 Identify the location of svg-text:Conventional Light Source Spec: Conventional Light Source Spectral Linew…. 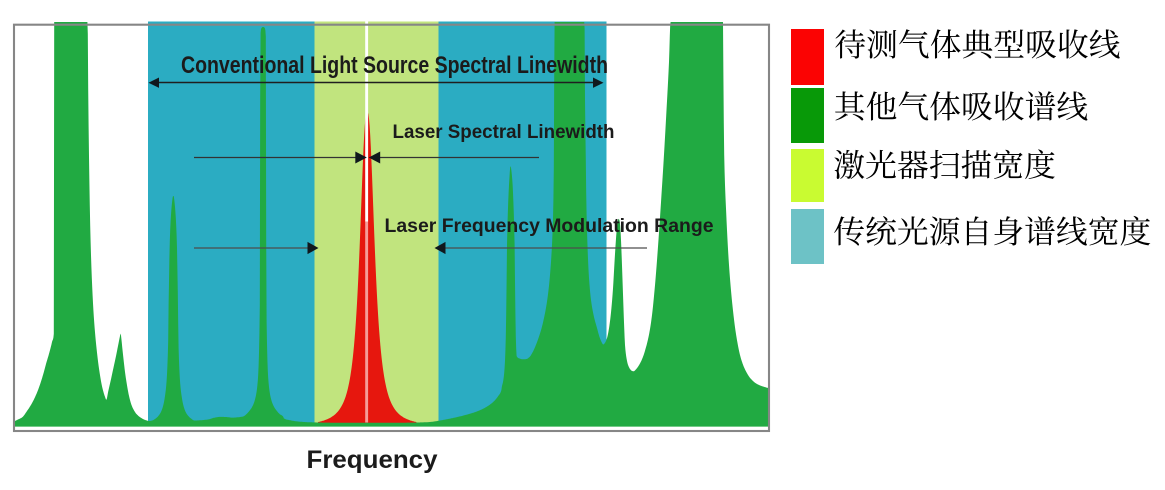
(394, 65).